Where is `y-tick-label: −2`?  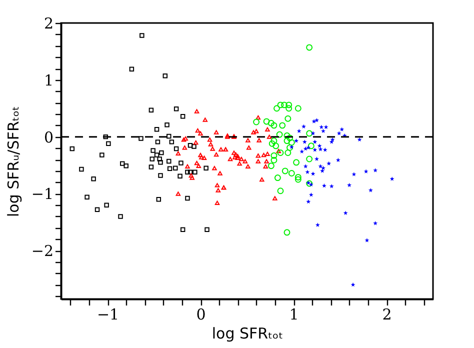 y-tick-label: −2 is located at coordinates (42, 251).